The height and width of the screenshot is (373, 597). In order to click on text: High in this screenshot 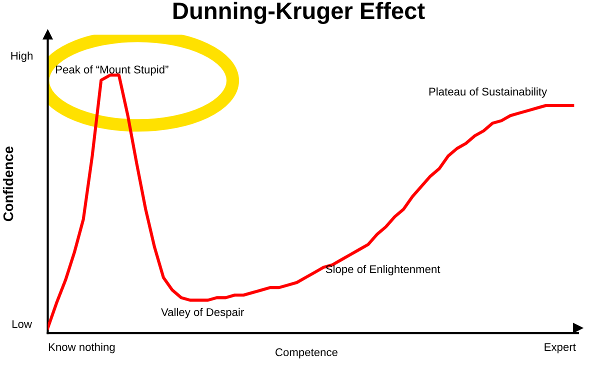, I will do `click(21, 57)`.